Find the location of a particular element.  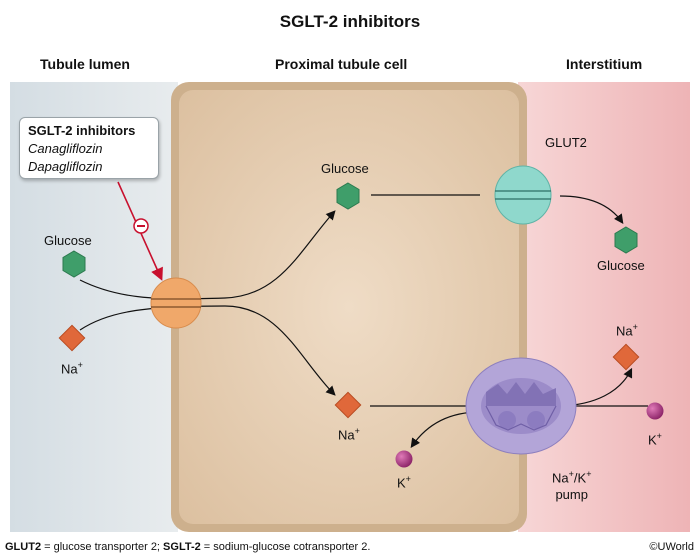

na-k-pump-icon is located at coordinates (521, 406).